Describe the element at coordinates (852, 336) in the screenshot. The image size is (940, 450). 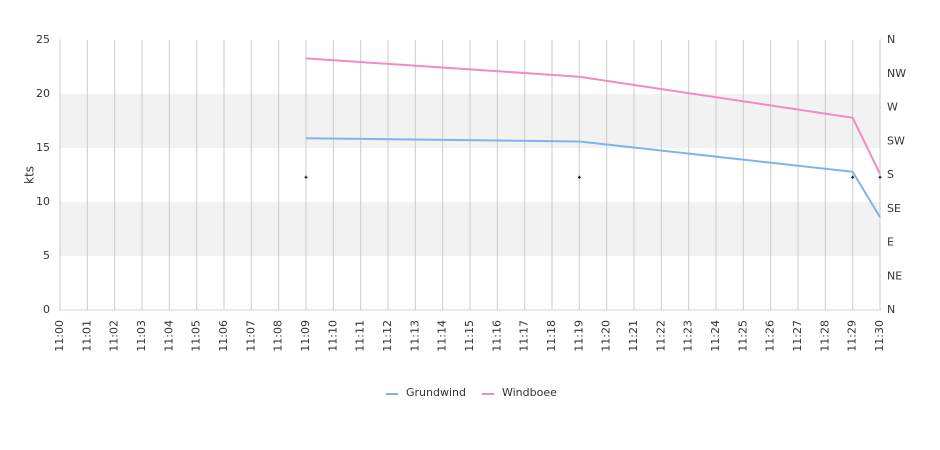
I see `x-tick-label: 11:29` at that location.